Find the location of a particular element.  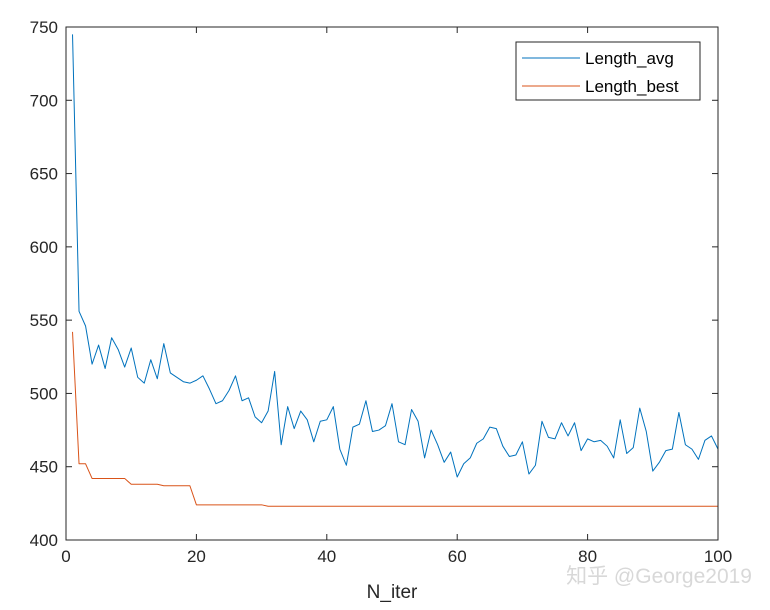

y-tick-label: 700 is located at coordinates (44, 100).